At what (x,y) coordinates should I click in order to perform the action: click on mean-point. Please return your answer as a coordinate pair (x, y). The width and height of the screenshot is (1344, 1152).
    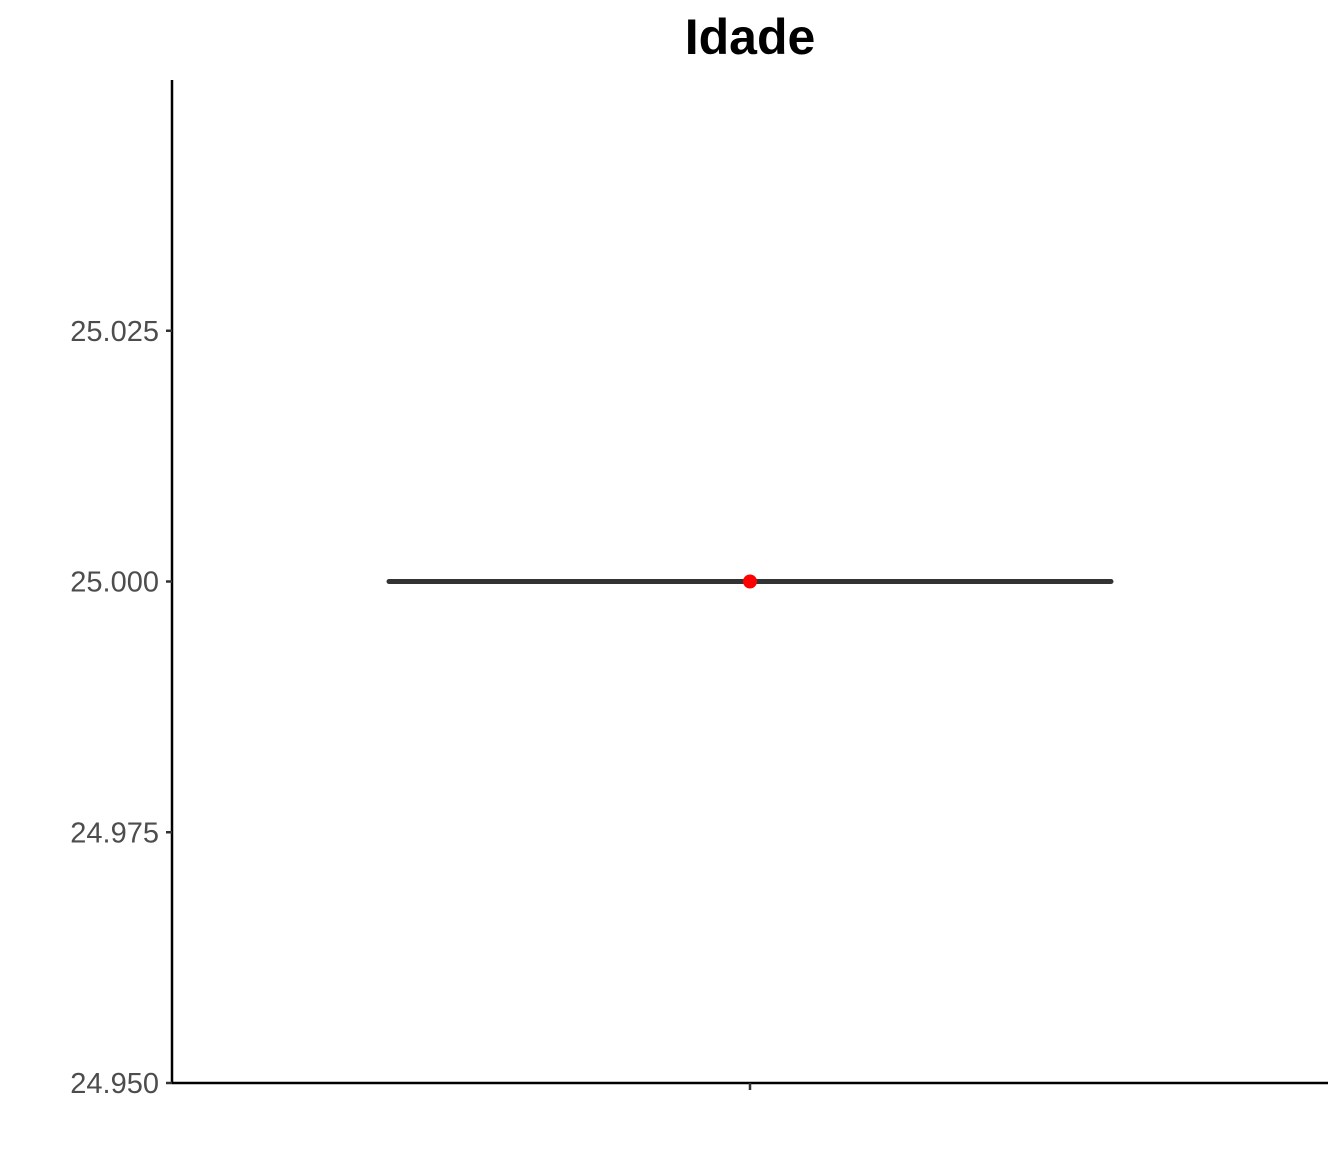
    Looking at the image, I should click on (750, 581).